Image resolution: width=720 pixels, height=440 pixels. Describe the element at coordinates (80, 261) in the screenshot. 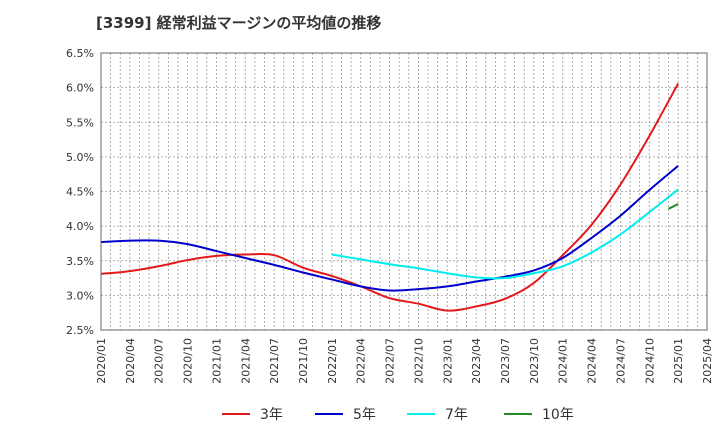

I see `y-tick-label-3-5-: 3.5%` at that location.